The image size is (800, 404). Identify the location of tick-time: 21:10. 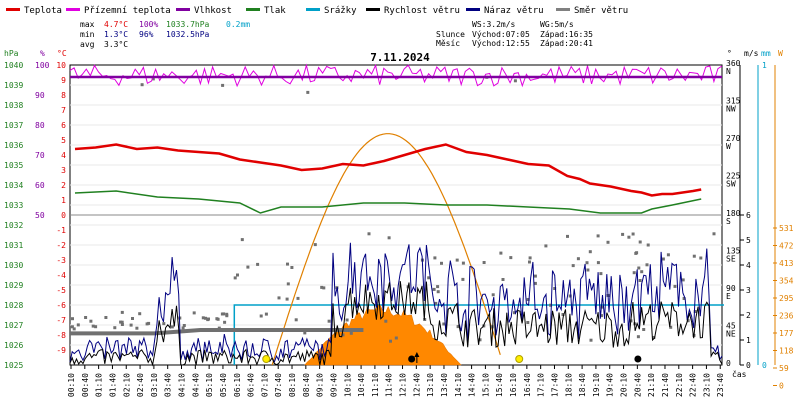
(651, 385).